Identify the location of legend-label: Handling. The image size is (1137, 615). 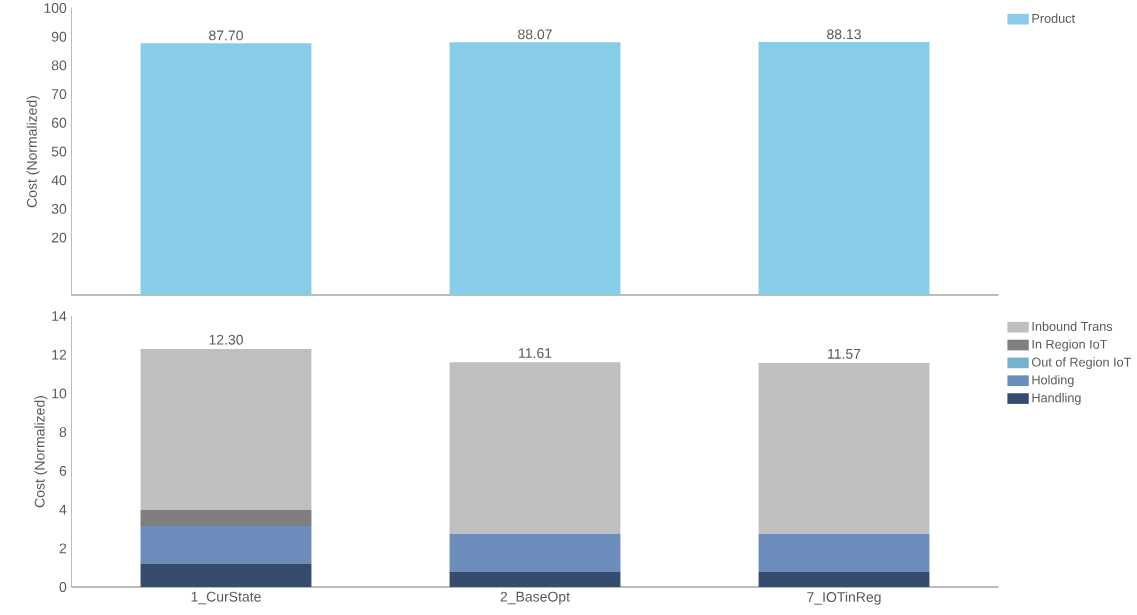
(1056, 398).